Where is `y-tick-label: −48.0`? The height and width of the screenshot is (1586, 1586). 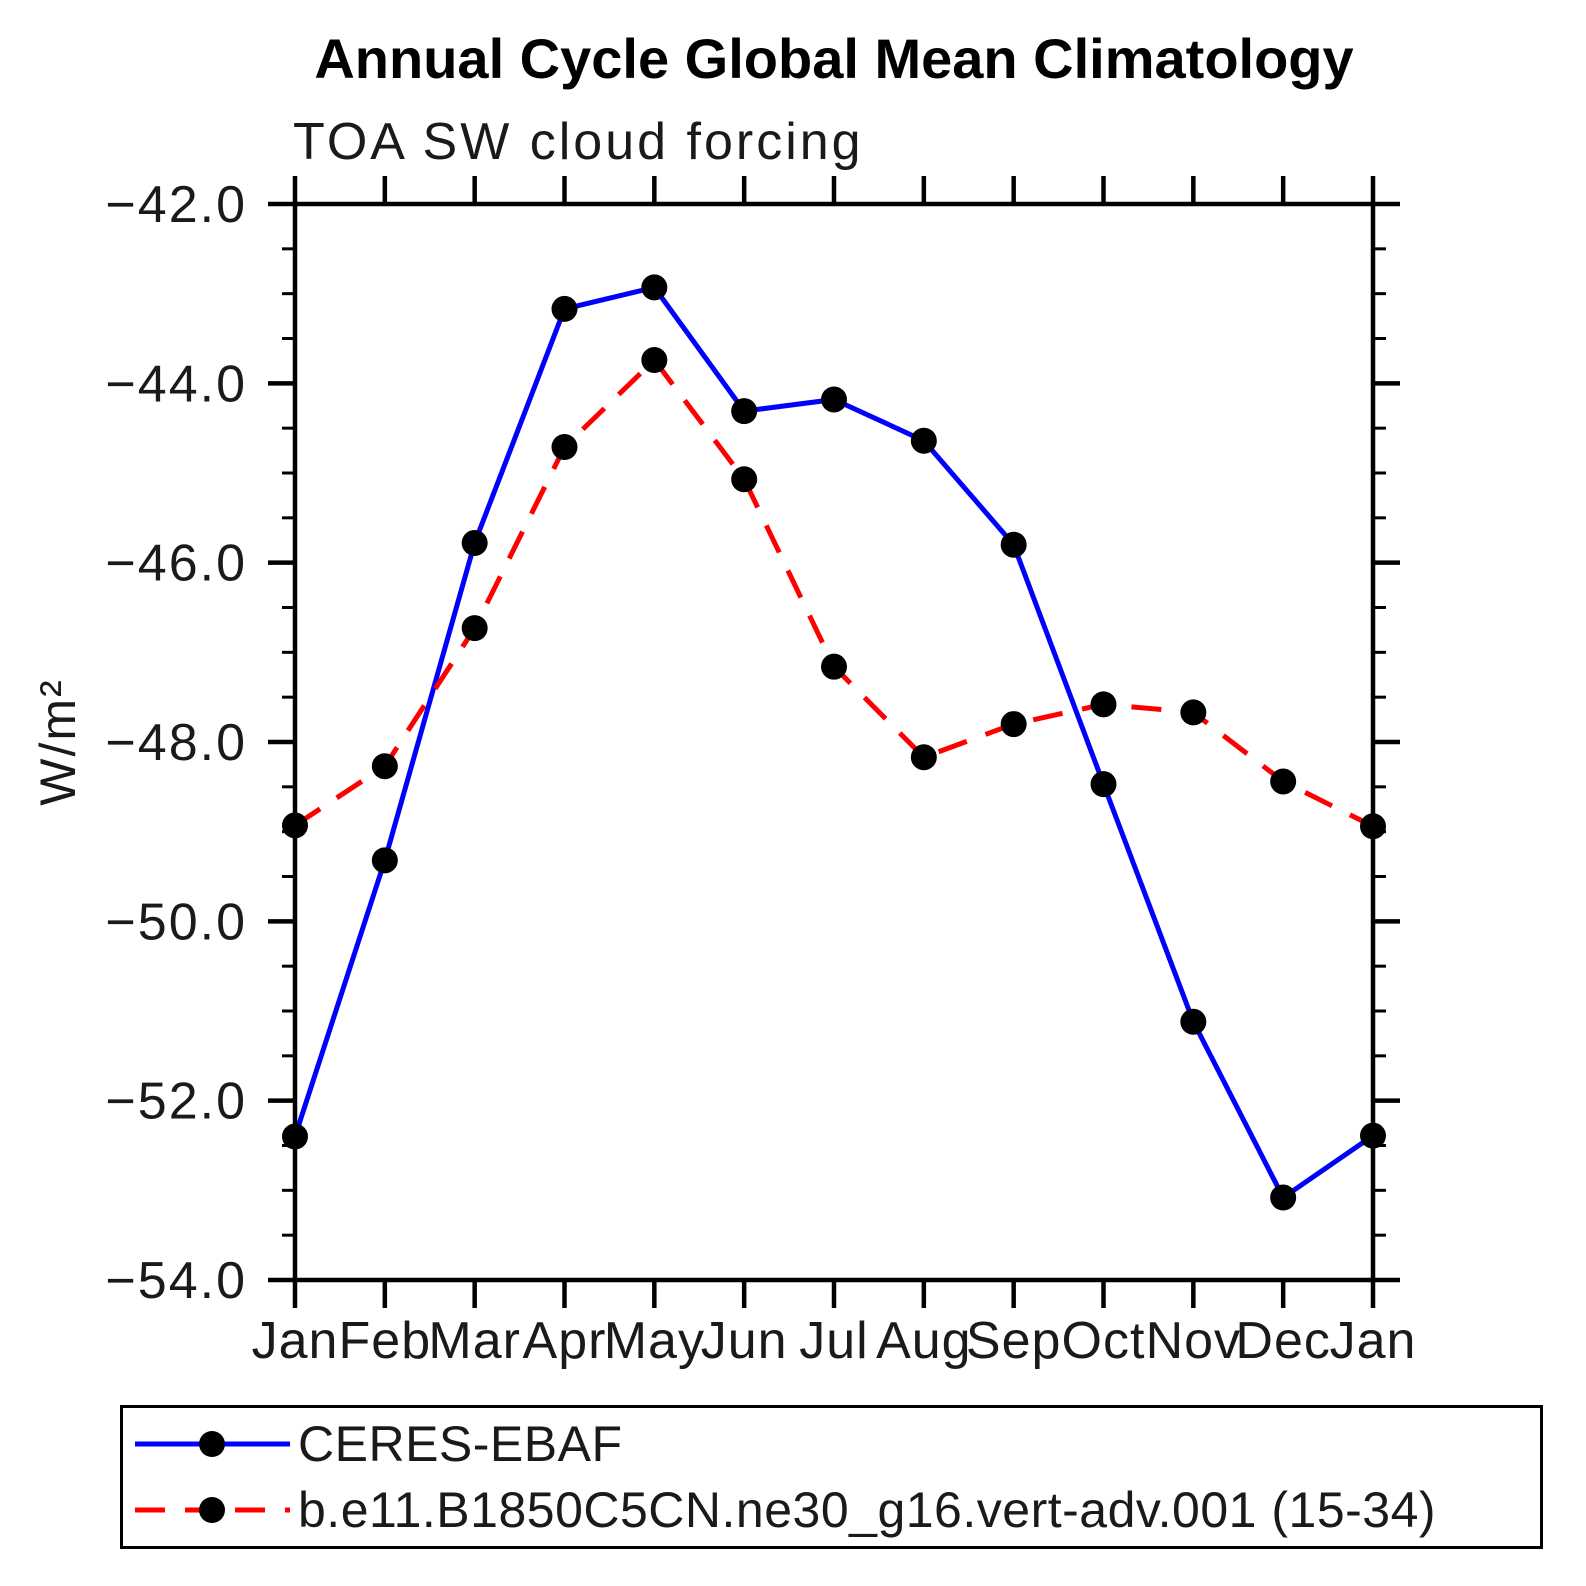 y-tick-label: −48.0 is located at coordinates (176, 743).